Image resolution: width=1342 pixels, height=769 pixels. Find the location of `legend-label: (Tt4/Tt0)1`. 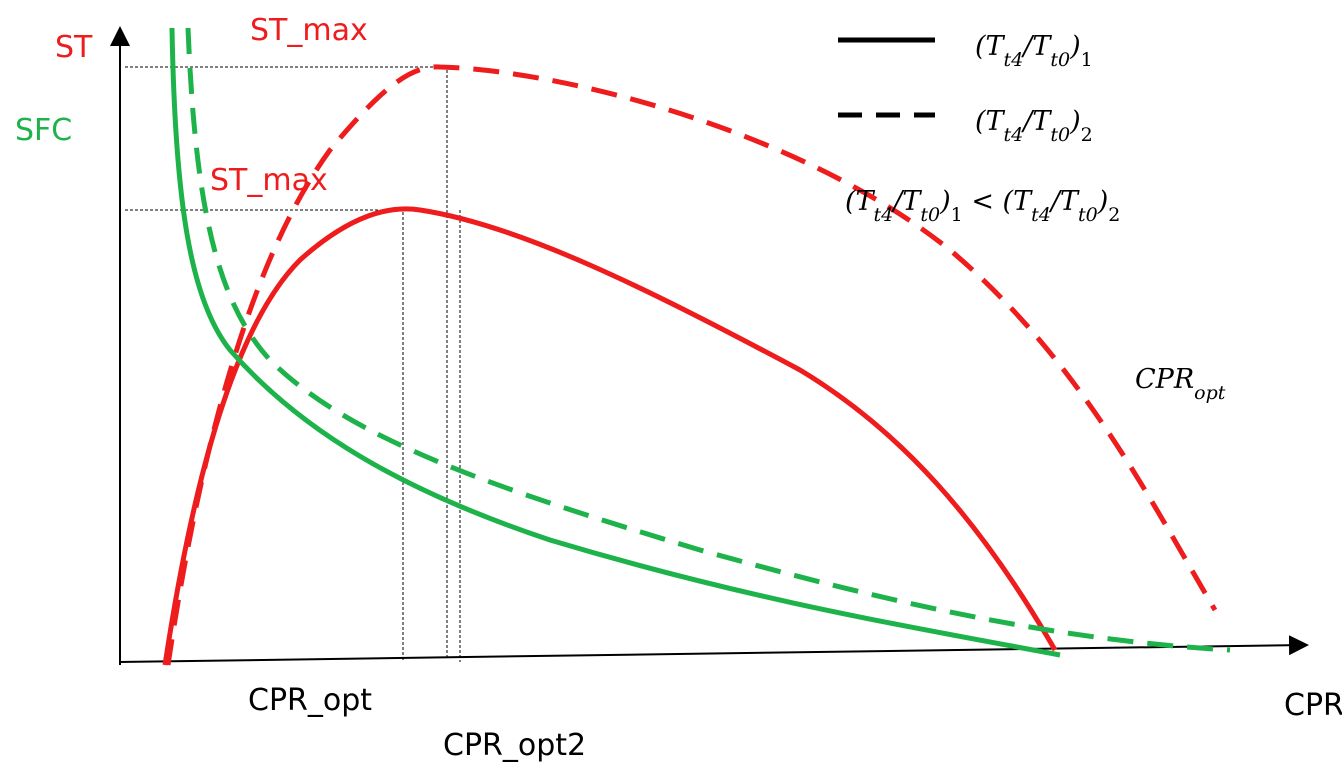

legend-label: (Tt4/Tt0)1 is located at coordinates (1034, 51).